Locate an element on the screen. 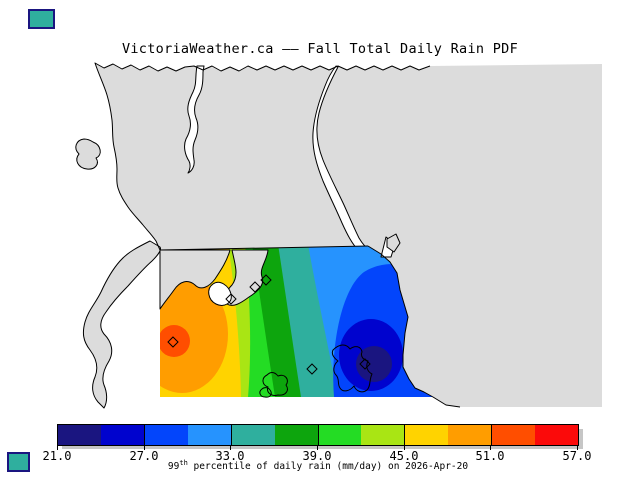  contour-band-21-24-min is located at coordinates (374, 364).